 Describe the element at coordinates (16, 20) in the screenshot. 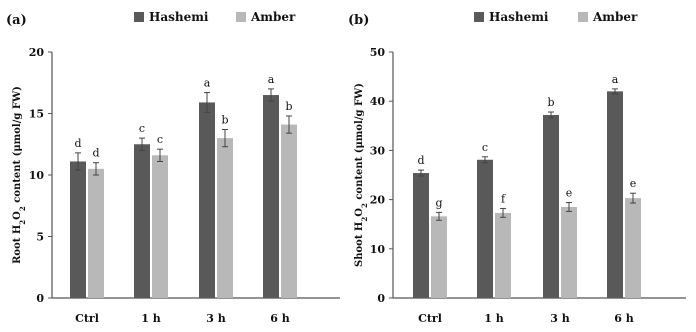

I see `panel-label: (a)` at that location.